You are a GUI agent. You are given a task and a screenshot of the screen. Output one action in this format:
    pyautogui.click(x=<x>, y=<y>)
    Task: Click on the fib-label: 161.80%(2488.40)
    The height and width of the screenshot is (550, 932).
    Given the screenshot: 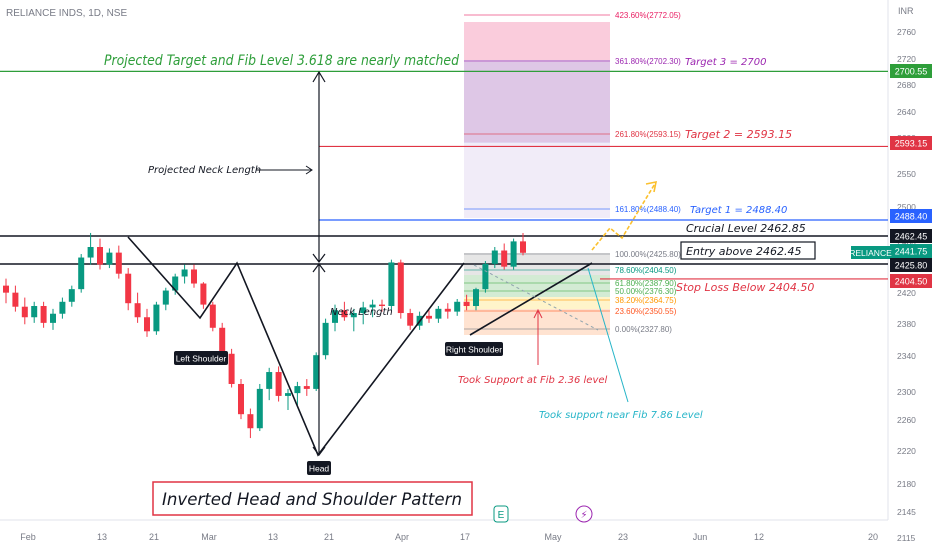 What is the action you would take?
    pyautogui.click(x=648, y=209)
    